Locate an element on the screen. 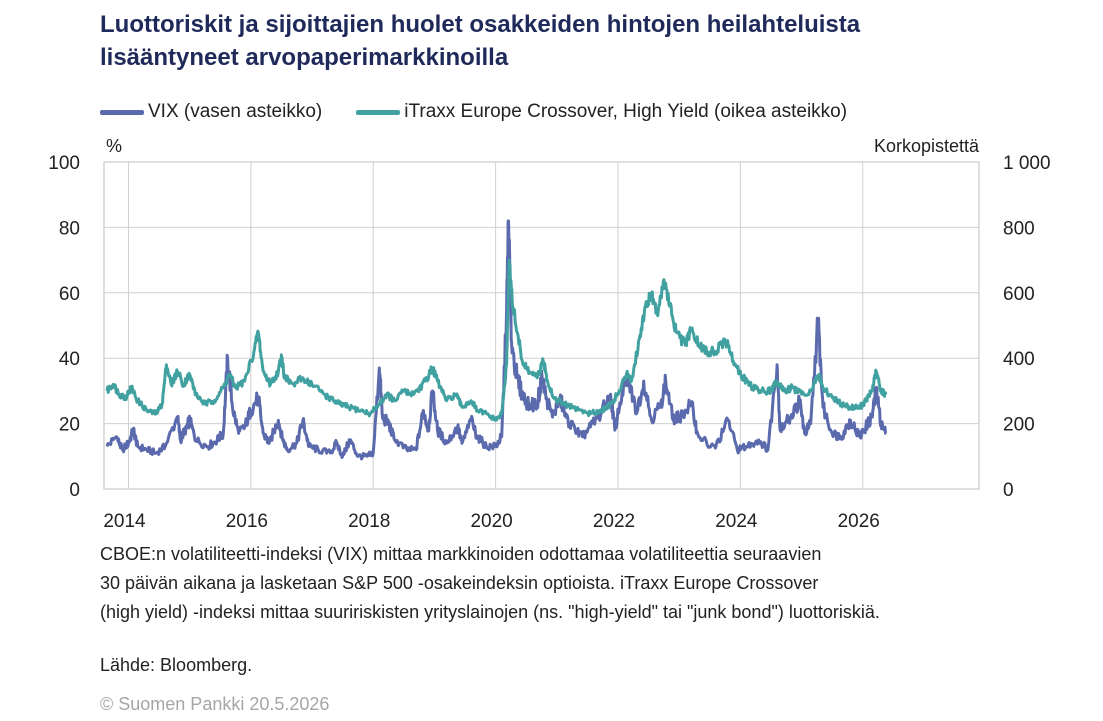 The height and width of the screenshot is (721, 1103). legend-swatch-itraxx is located at coordinates (378, 112).